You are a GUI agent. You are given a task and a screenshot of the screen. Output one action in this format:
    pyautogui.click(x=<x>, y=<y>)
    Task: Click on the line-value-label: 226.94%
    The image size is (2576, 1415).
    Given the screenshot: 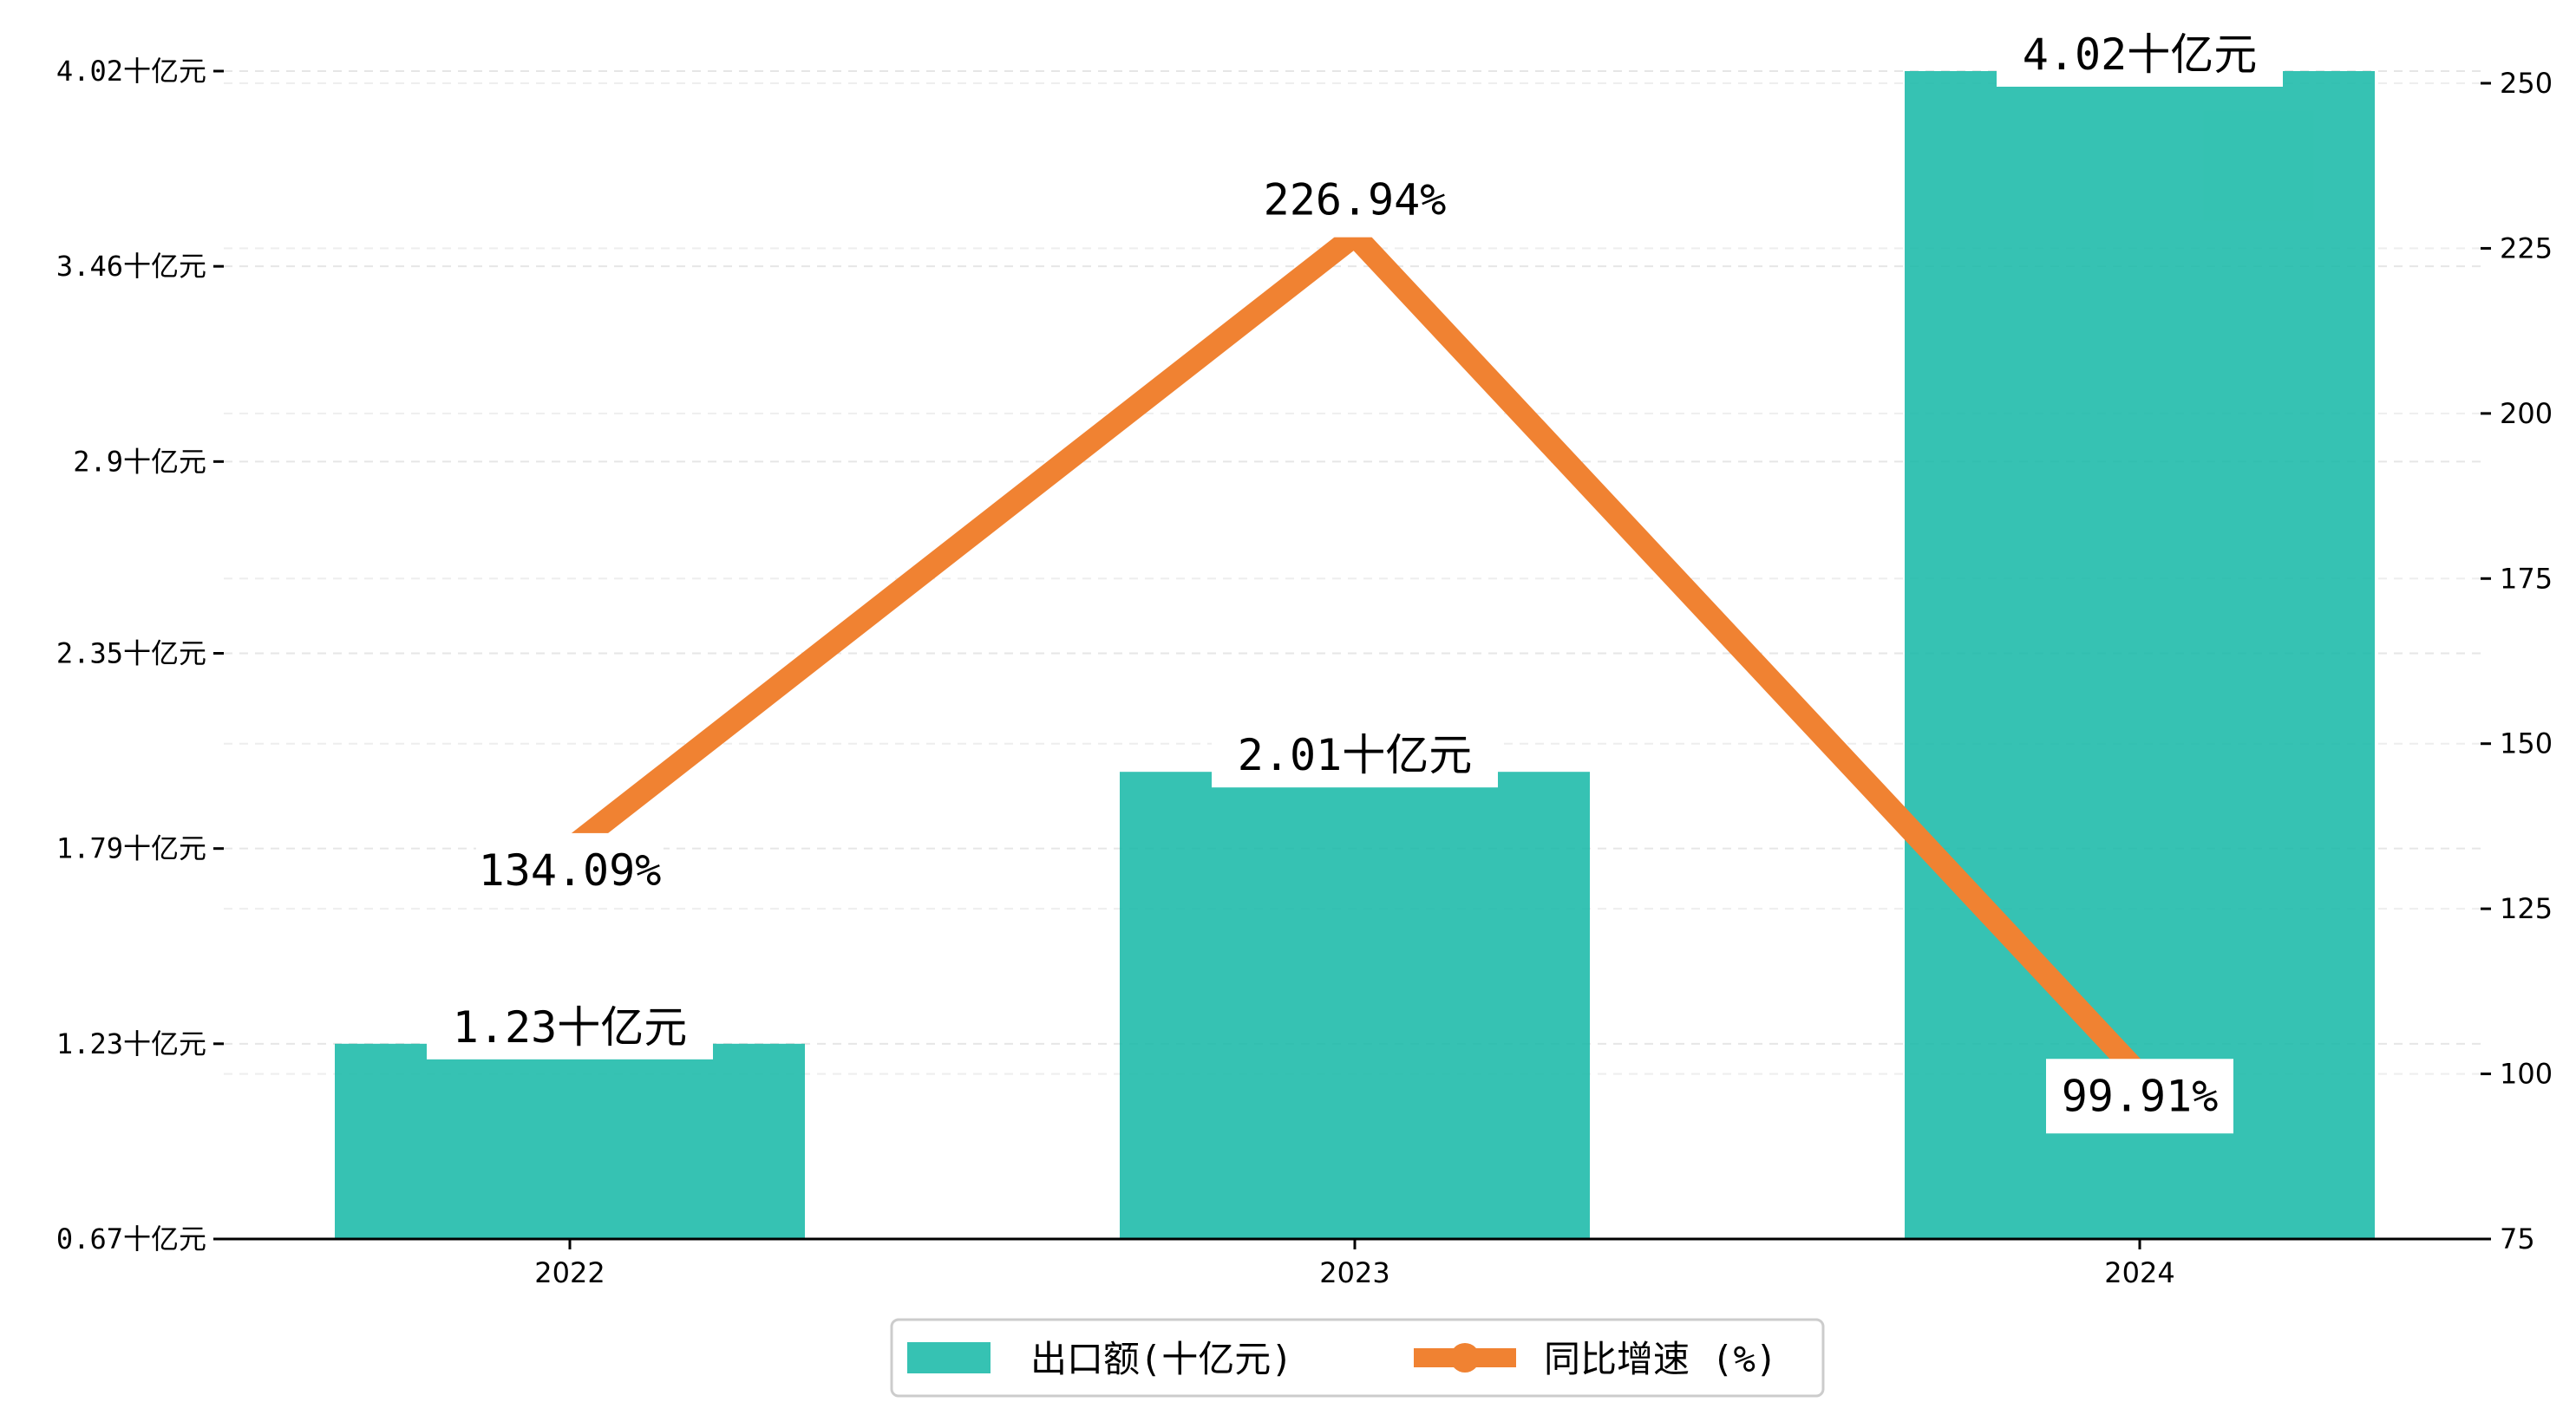 What is the action you would take?
    pyautogui.click(x=1355, y=200)
    